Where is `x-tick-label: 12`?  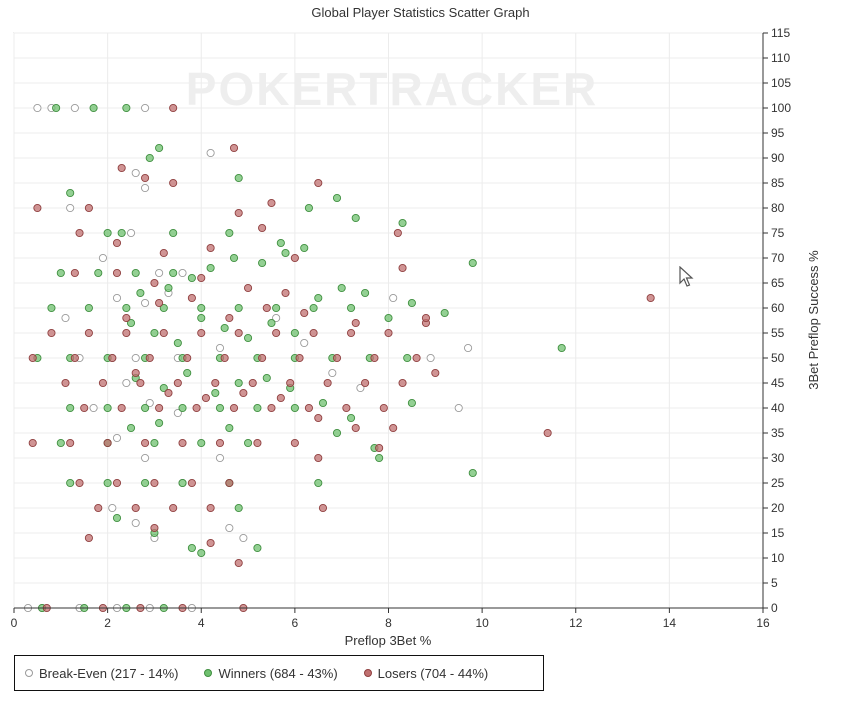 x-tick-label: 12 is located at coordinates (576, 623).